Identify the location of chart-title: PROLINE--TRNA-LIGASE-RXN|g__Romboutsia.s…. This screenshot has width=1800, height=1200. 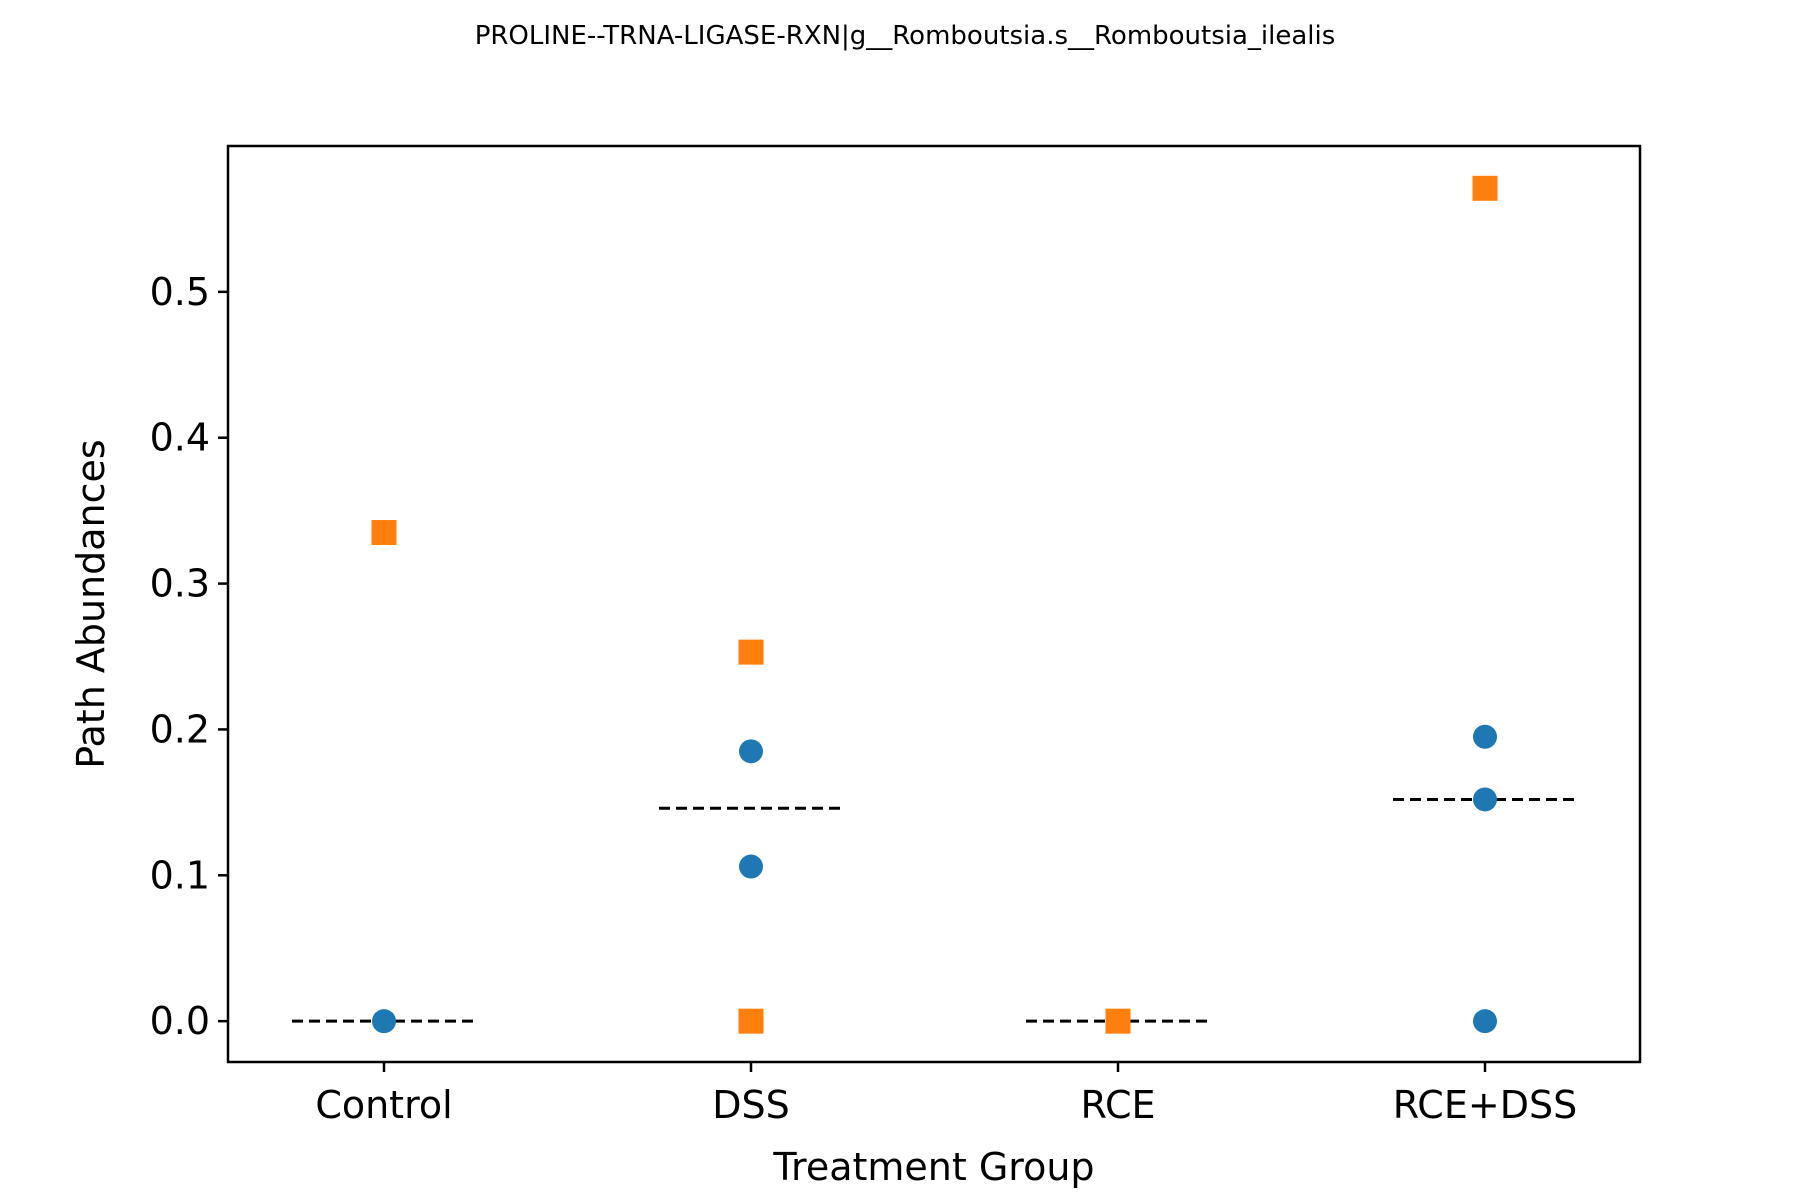
(905, 36).